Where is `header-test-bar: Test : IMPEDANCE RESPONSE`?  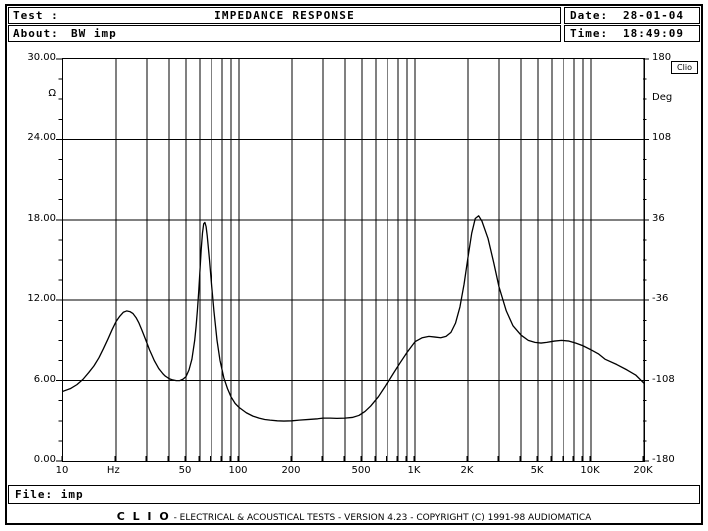 header-test-bar: Test : IMPEDANCE RESPONSE is located at coordinates (284, 15).